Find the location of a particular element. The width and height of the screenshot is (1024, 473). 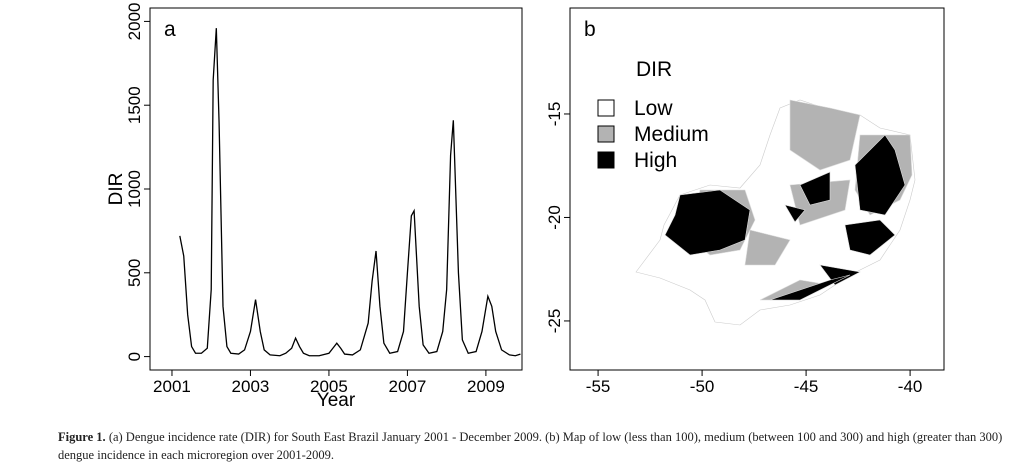

y-tick-label: -25 is located at coordinates (554, 321).